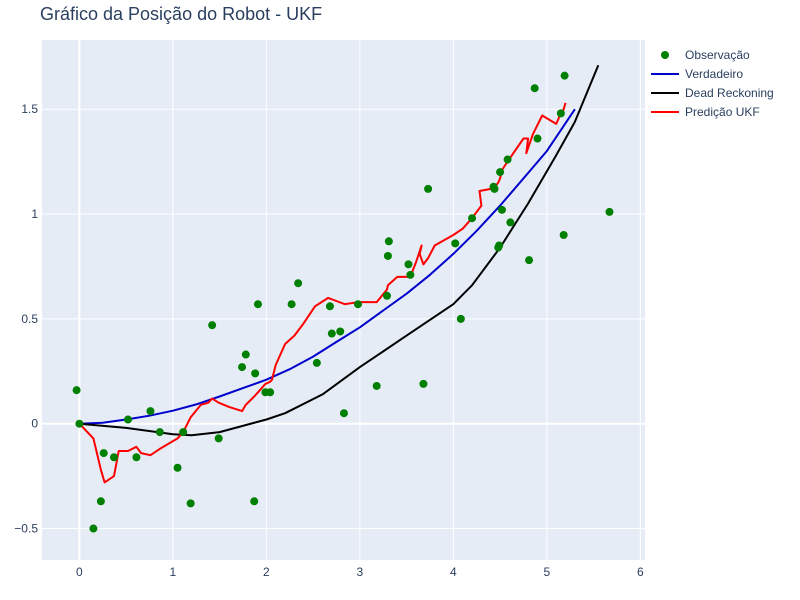 The height and width of the screenshot is (600, 800). Describe the element at coordinates (722, 112) in the screenshot. I see `legend-label: Predição UKF` at that location.